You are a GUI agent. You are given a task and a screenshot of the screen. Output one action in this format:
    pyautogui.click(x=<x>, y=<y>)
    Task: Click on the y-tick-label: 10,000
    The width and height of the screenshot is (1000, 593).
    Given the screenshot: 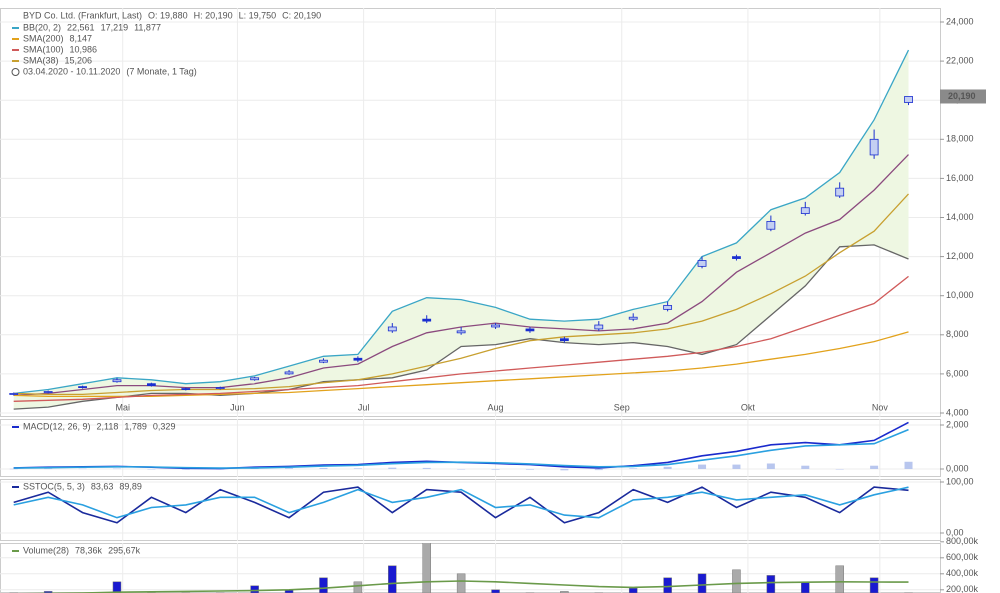 What is the action you would take?
    pyautogui.click(x=960, y=295)
    